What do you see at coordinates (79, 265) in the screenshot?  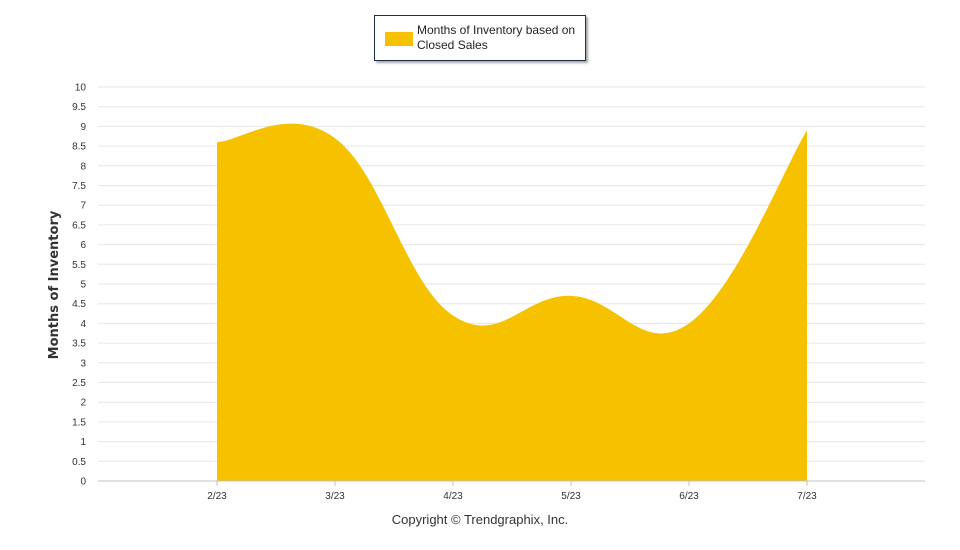 I see `y-tick-label: 5.5` at bounding box center [79, 265].